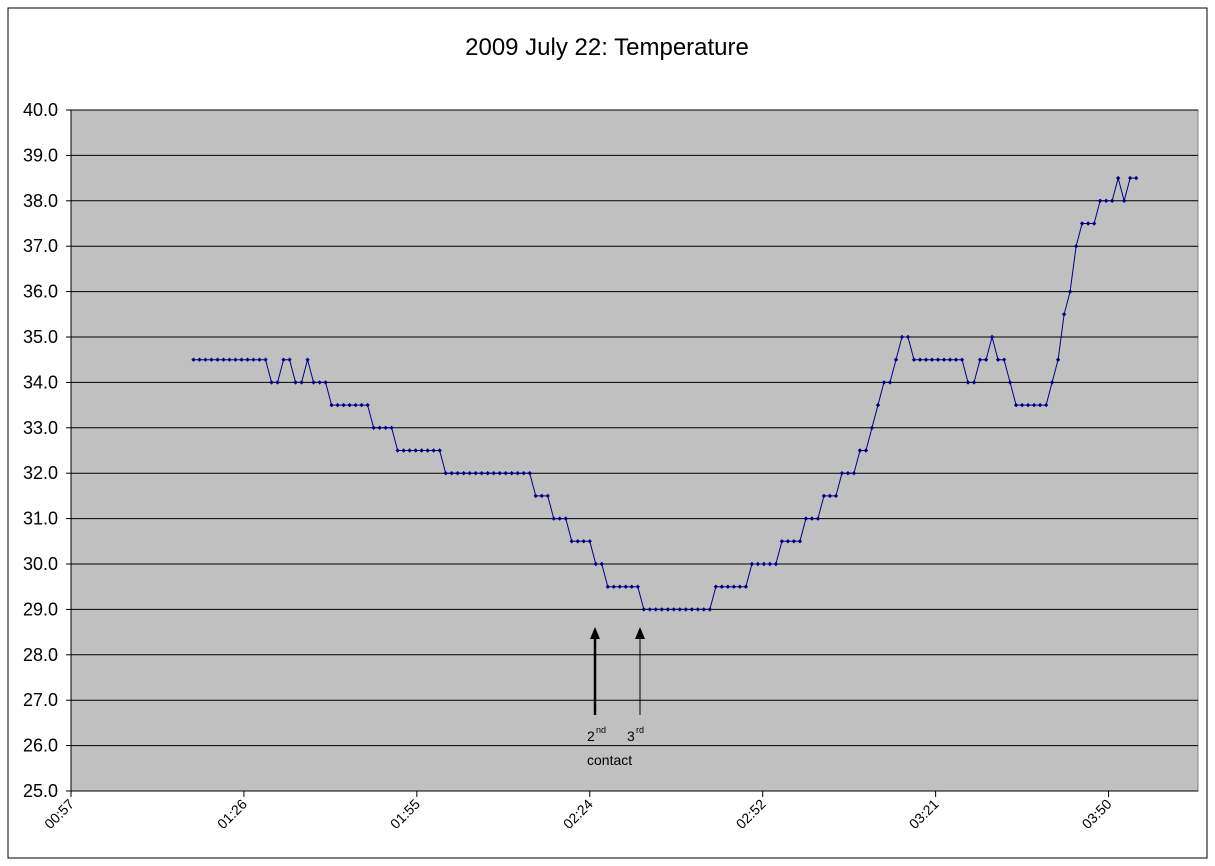 The height and width of the screenshot is (866, 1215). What do you see at coordinates (616, 697) in the screenshot?
I see `annotation: 2 nd 3 rd contact` at bounding box center [616, 697].